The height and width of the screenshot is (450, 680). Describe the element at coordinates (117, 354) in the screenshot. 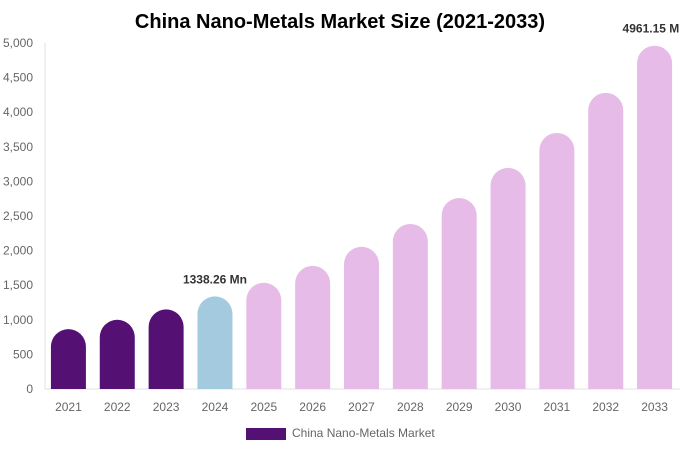

I see `bar-2022` at that location.